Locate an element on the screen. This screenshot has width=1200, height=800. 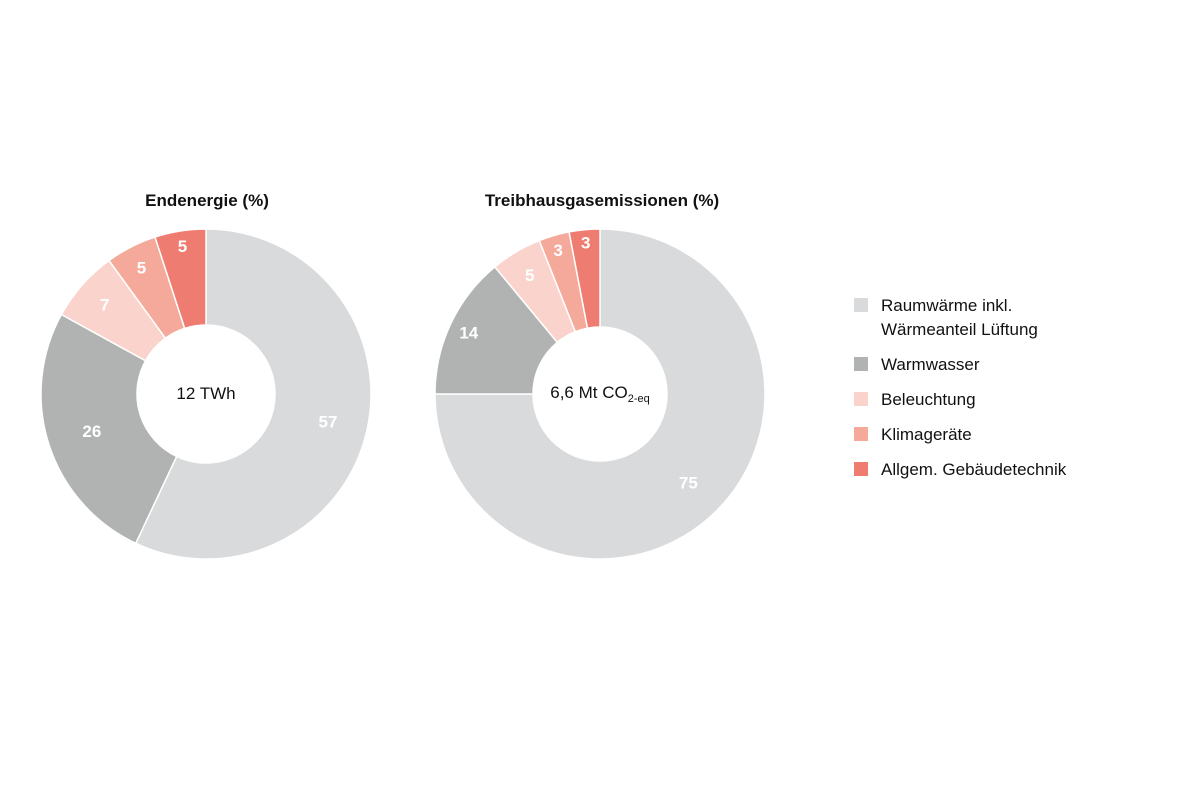
segment-value-label: 14 is located at coordinates (468, 332).